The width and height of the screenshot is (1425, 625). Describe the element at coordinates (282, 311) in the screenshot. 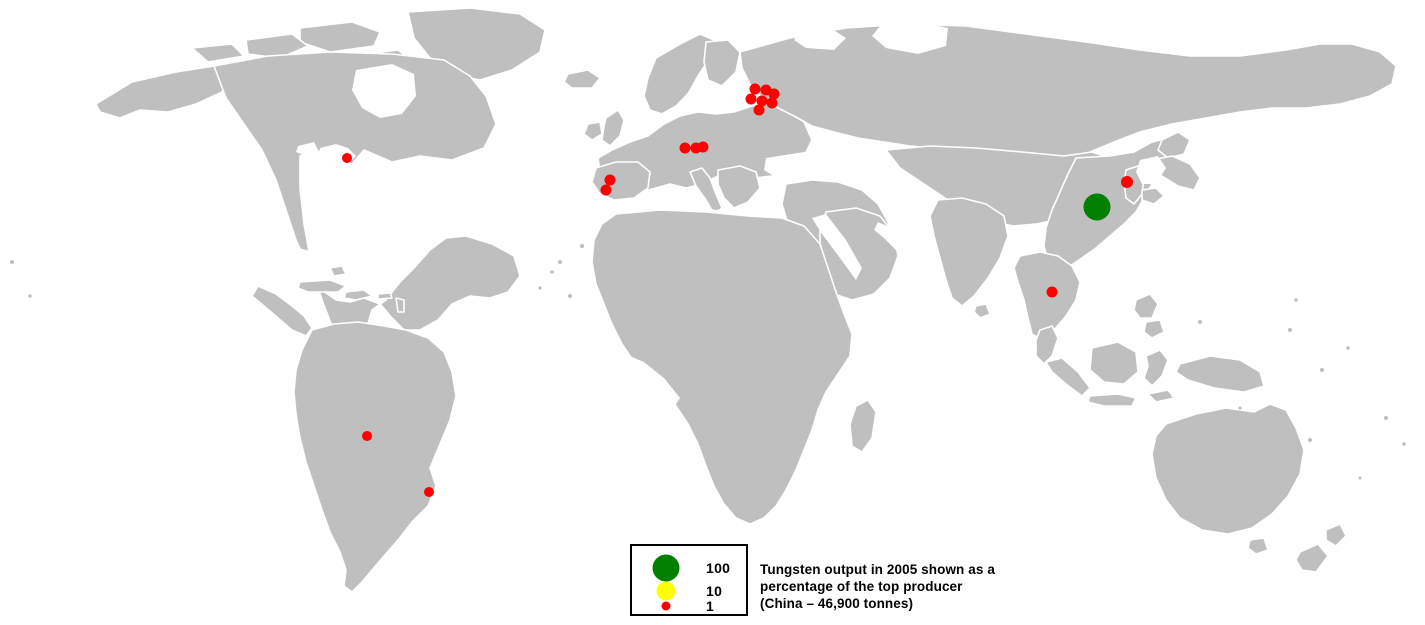

I see `land-central-america` at that location.